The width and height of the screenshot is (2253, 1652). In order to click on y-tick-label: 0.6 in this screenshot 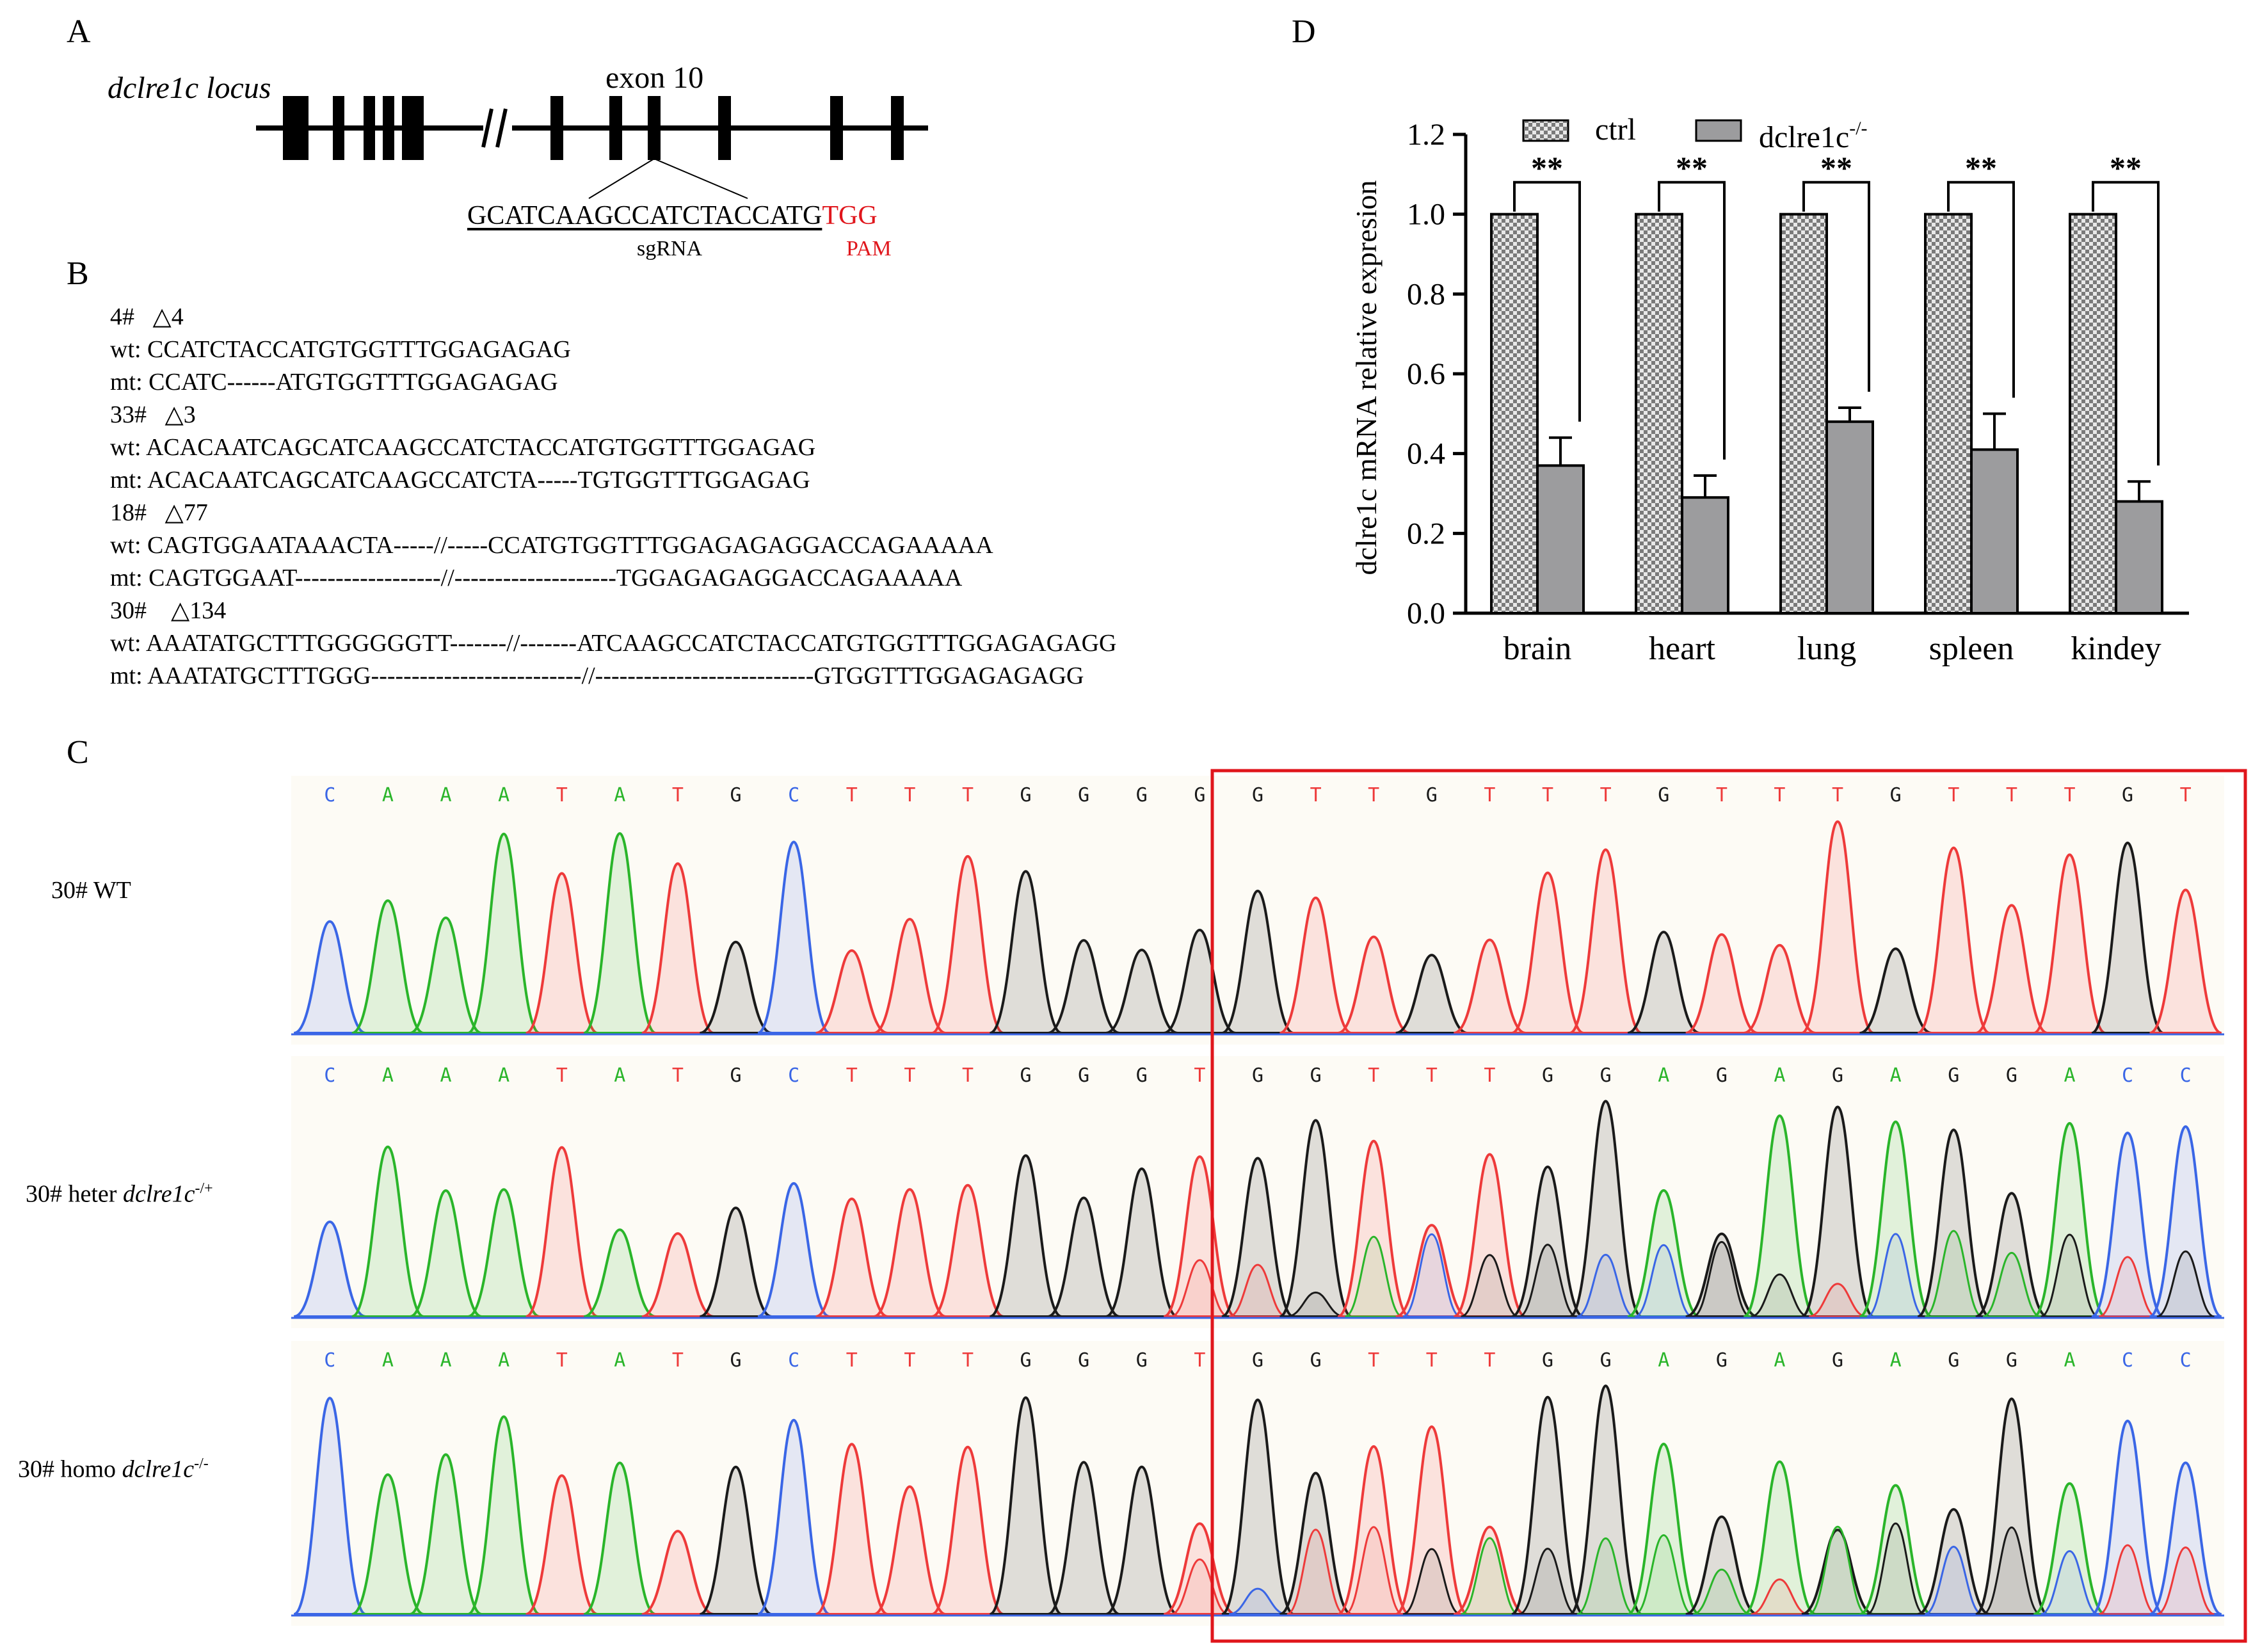, I will do `click(1426, 374)`.